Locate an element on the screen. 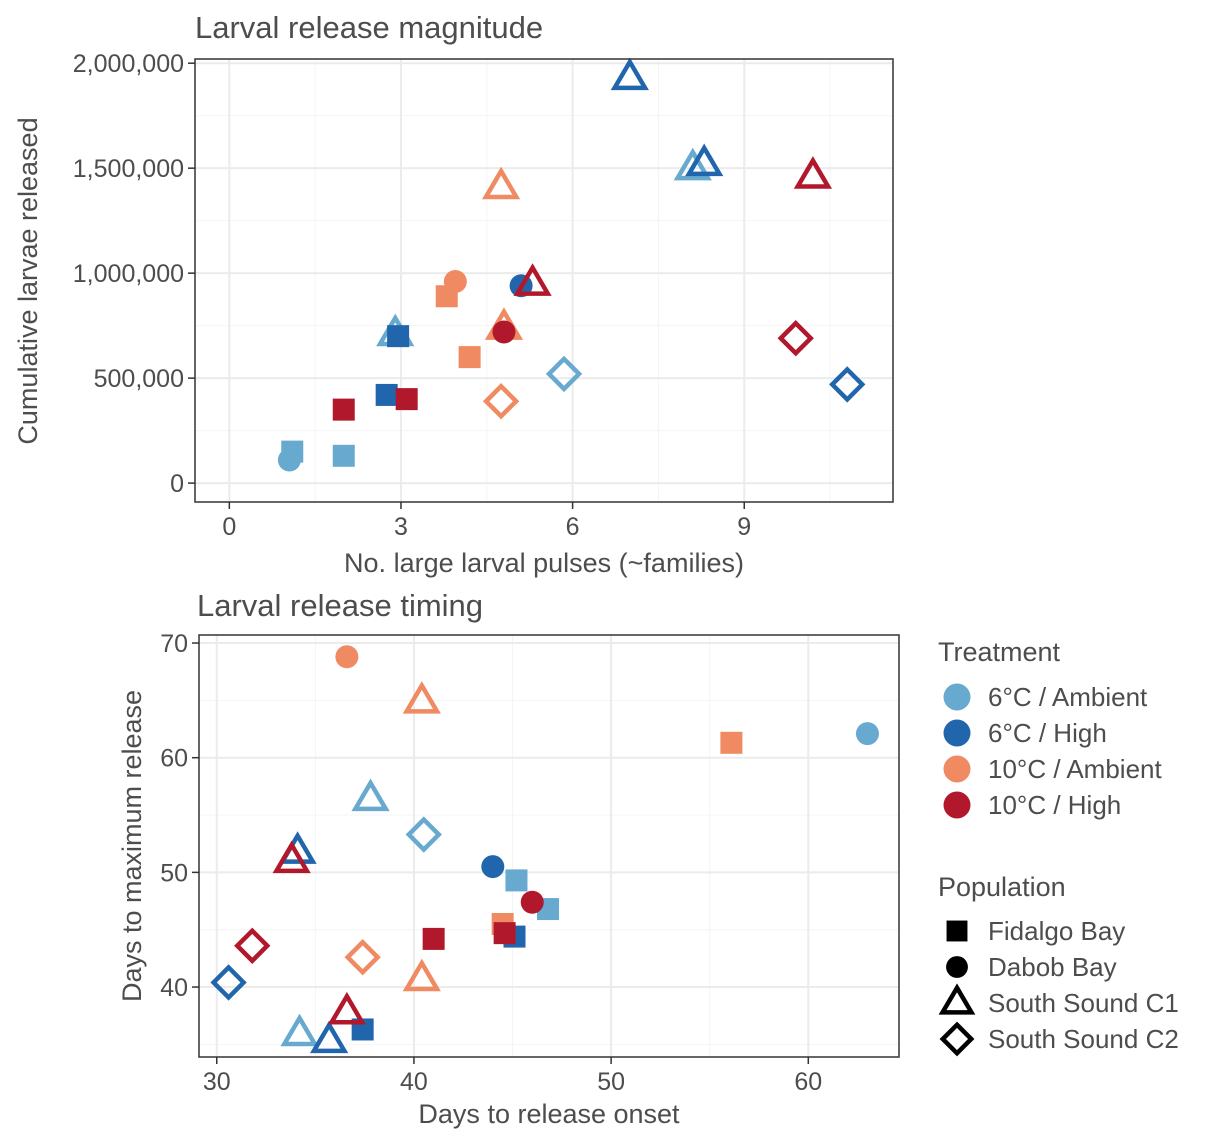 Image resolution: width=1225 pixels, height=1141 pixels. legend-label: 10°C / Ambient is located at coordinates (1075, 769).